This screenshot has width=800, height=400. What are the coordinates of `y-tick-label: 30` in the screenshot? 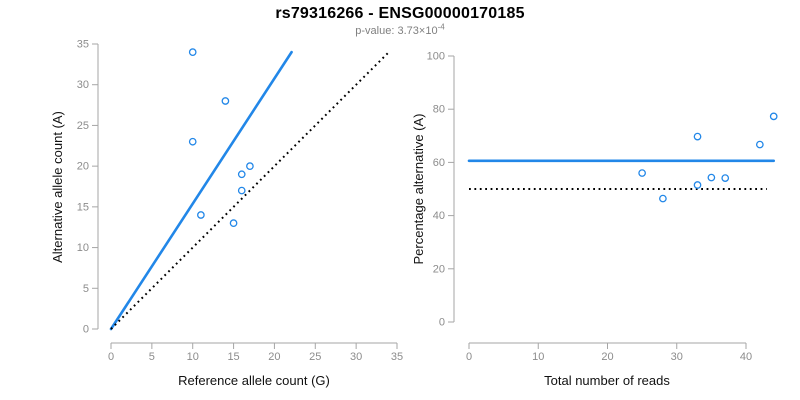 It's located at (83, 85).